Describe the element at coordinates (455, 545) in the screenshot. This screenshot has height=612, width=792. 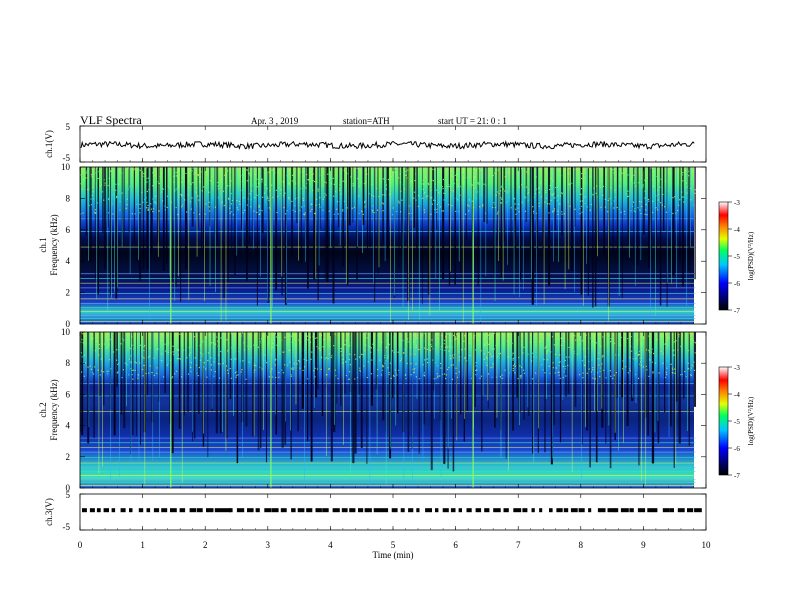
I see `time-tick-label: 6` at that location.